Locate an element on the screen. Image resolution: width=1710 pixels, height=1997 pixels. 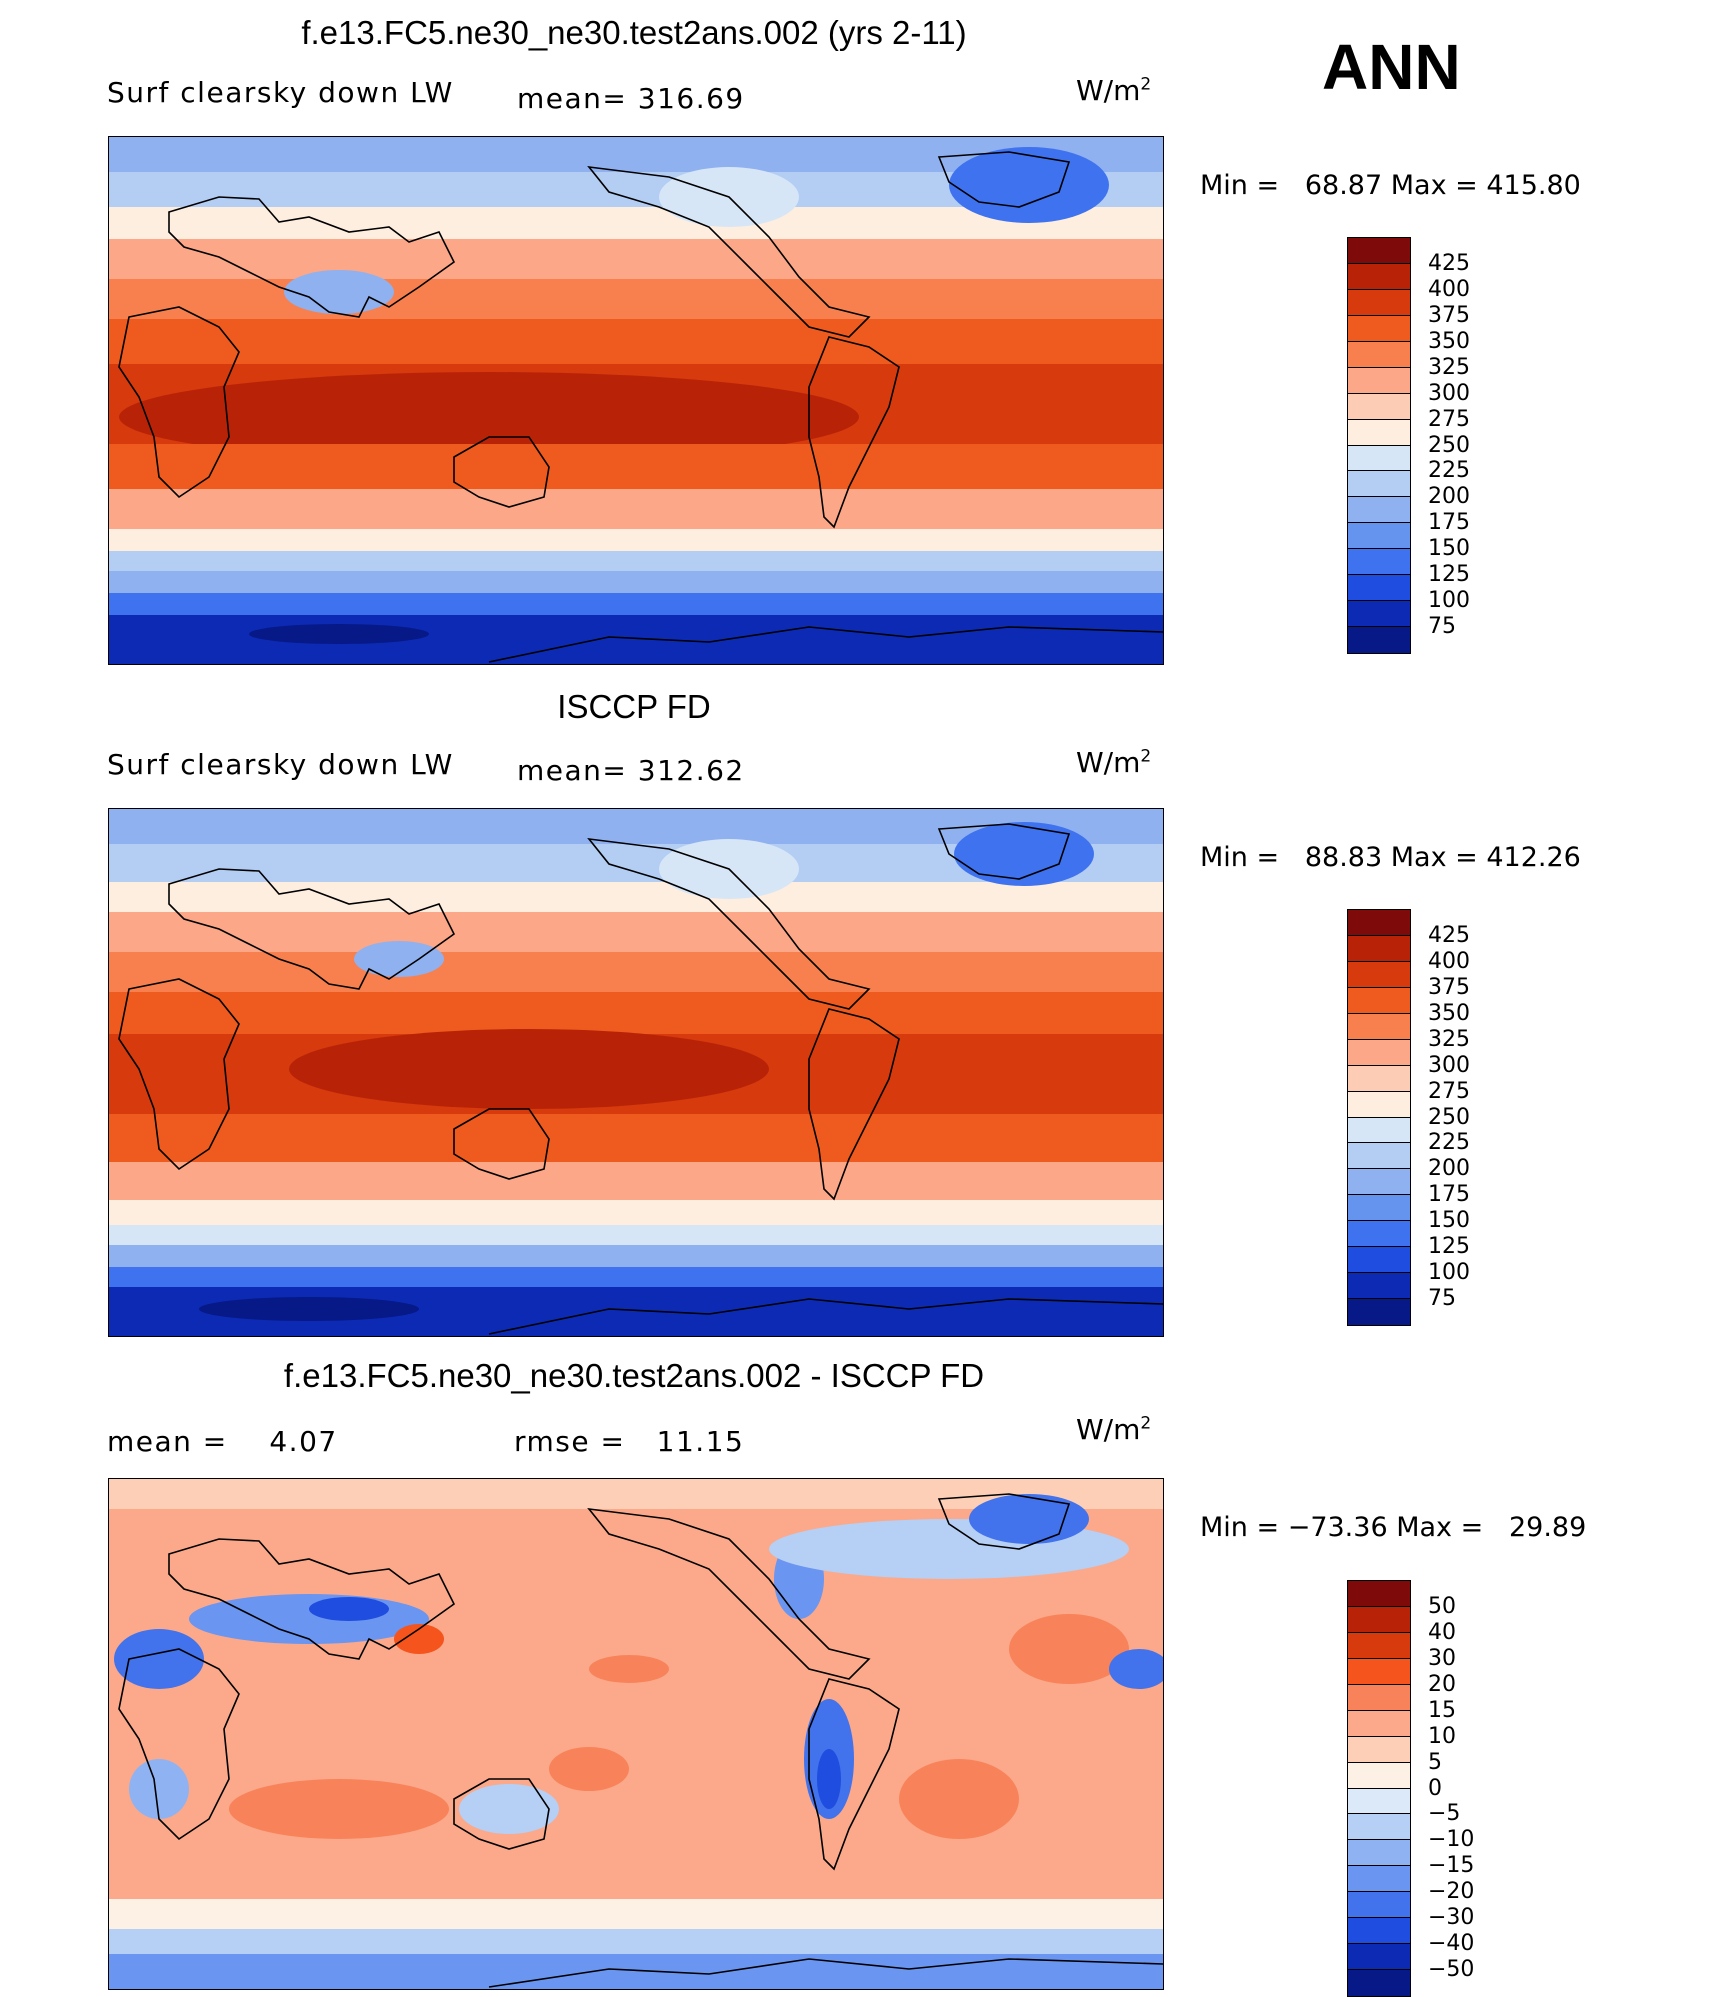
minmax-label-obs: Min = 88.83 Max = 412.26 is located at coordinates (1390, 857).